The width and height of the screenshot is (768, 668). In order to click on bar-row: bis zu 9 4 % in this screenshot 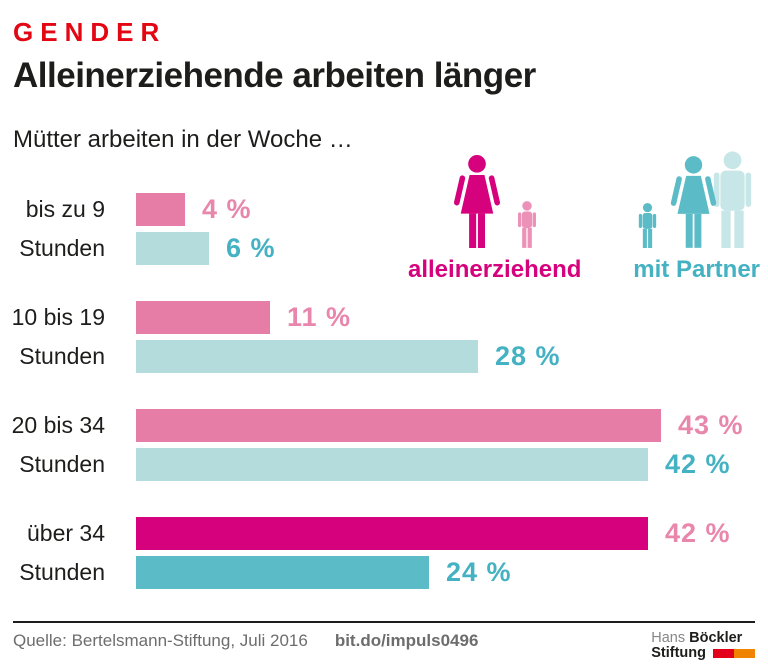, I will do `click(384, 209)`.